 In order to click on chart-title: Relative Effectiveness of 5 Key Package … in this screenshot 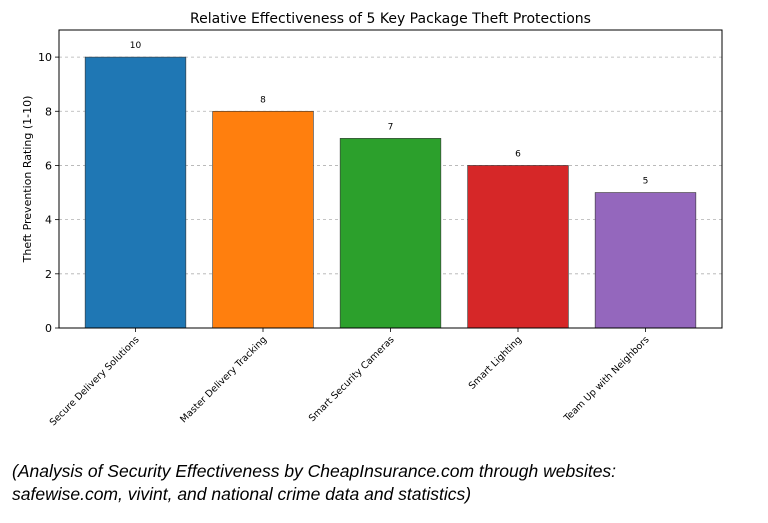, I will do `click(390, 19)`.